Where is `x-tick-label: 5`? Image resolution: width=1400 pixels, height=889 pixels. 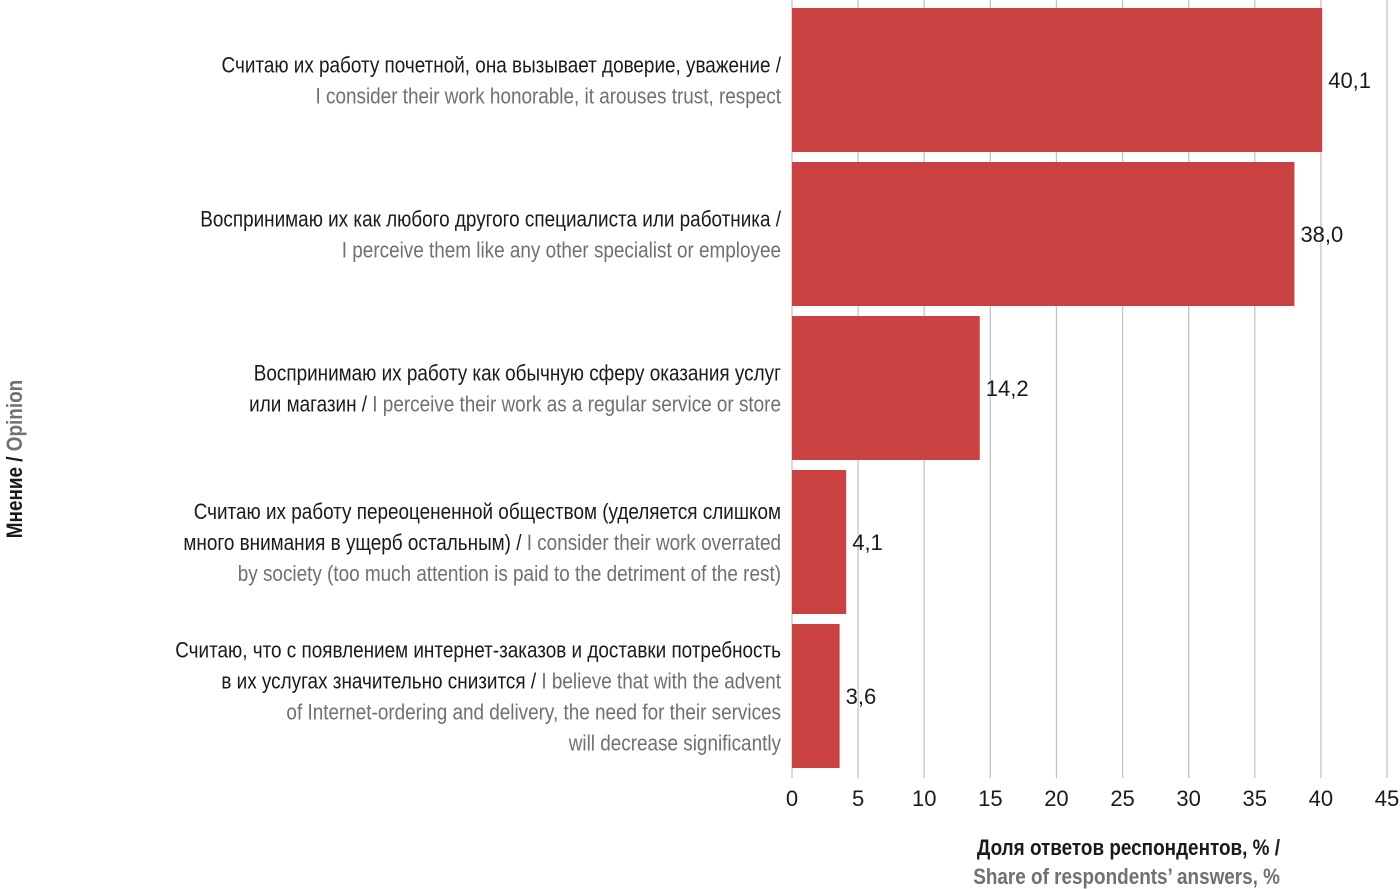
x-tick-label: 5 is located at coordinates (858, 798).